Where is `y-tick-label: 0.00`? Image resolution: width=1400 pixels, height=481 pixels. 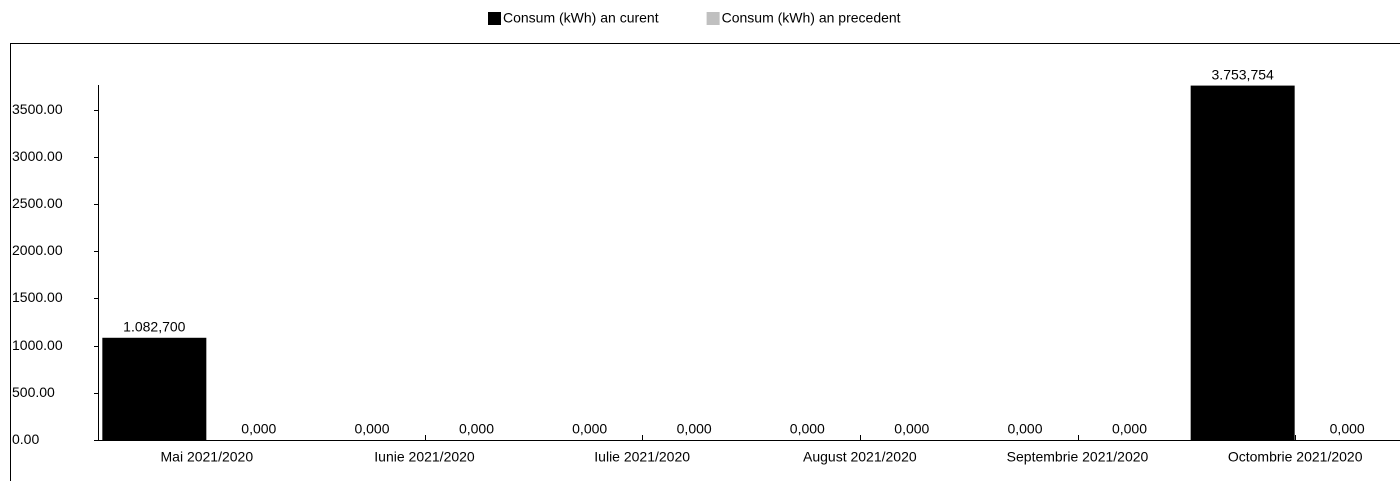 y-tick-label: 0.00 is located at coordinates (25, 439).